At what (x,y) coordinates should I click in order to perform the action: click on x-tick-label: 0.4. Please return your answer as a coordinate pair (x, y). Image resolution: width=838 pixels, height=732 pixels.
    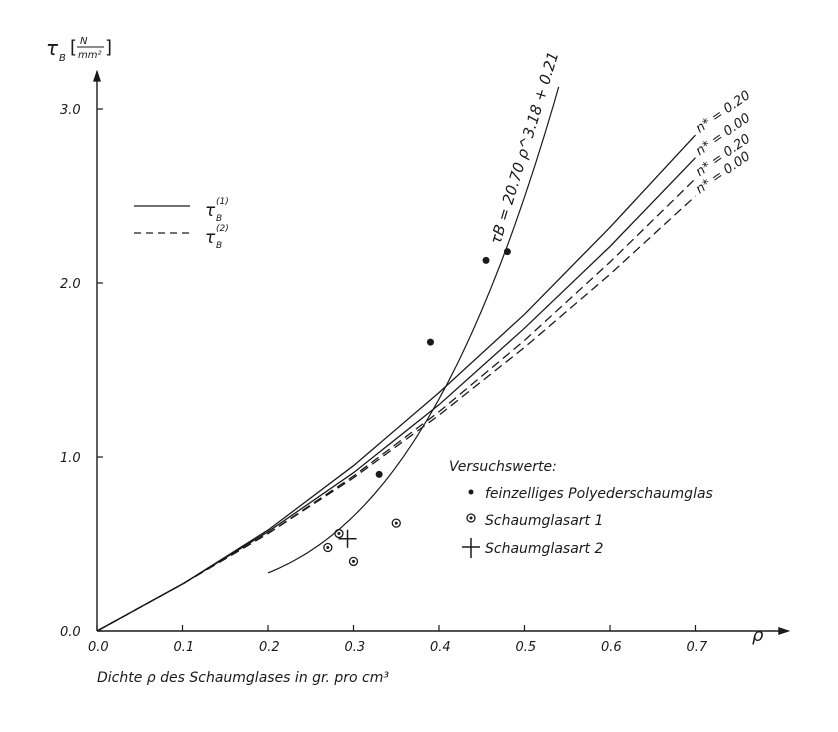
    Looking at the image, I should click on (440, 647).